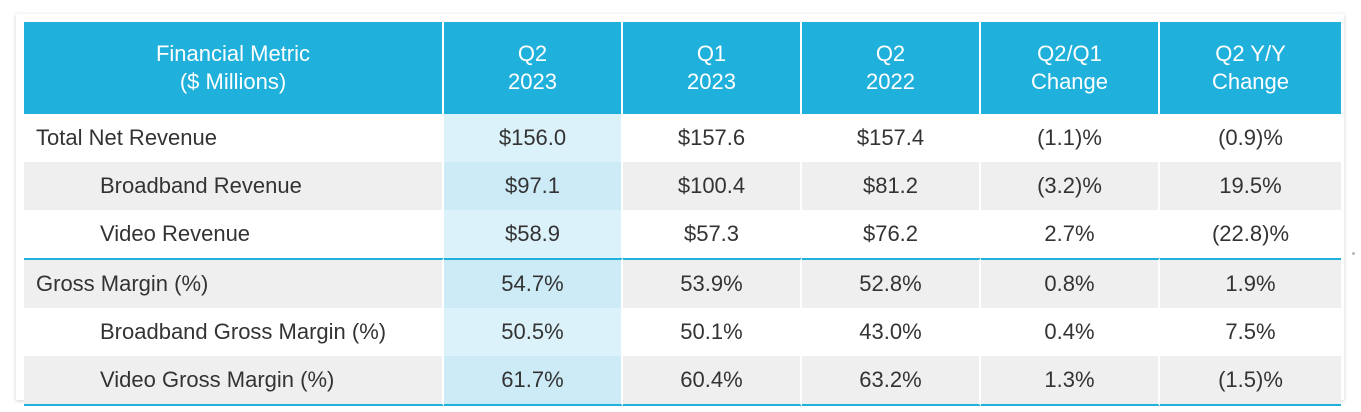  What do you see at coordinates (712, 283) in the screenshot?
I see `table-cell: 53.9%` at bounding box center [712, 283].